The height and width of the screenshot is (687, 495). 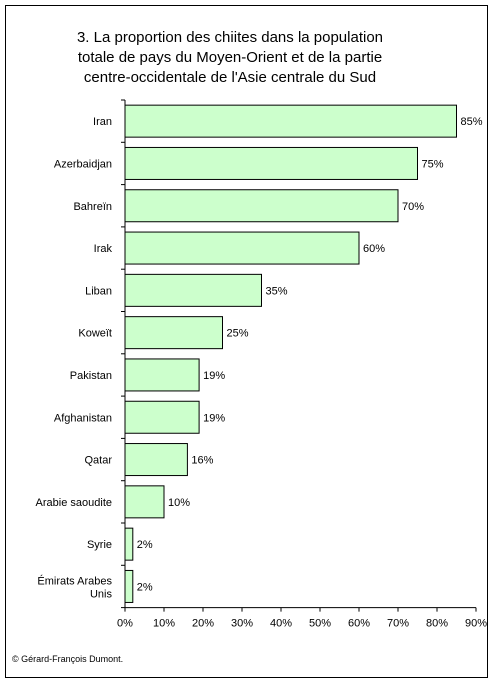 What do you see at coordinates (398, 624) in the screenshot?
I see `x-tick-label: 70%` at bounding box center [398, 624].